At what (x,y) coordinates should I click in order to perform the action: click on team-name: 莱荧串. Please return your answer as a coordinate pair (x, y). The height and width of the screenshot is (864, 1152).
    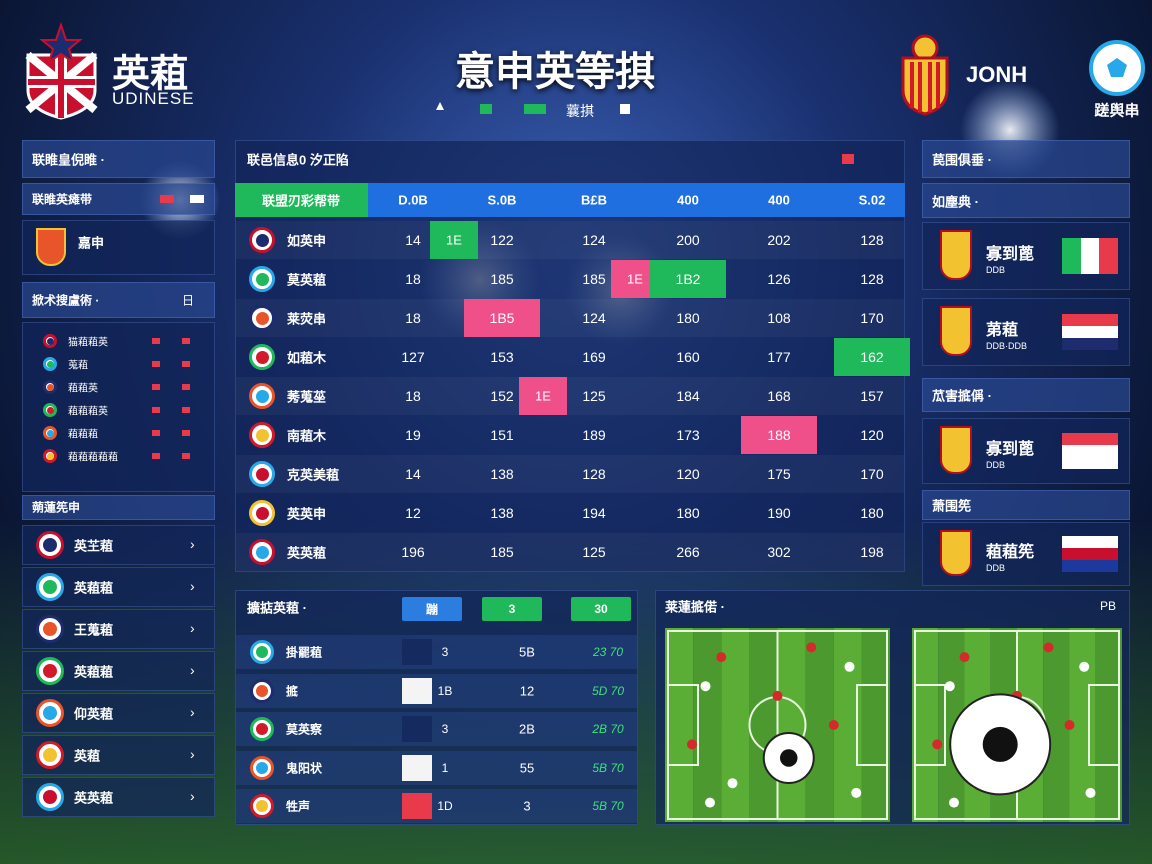
    Looking at the image, I should click on (307, 319).